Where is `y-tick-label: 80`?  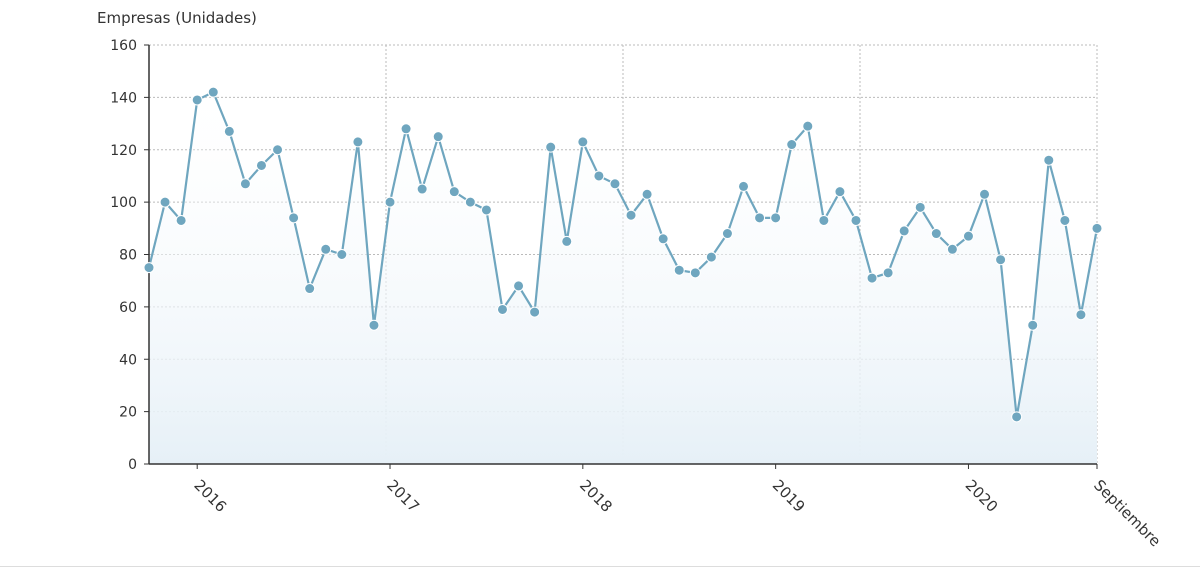
y-tick-label: 80 is located at coordinates (128, 256).